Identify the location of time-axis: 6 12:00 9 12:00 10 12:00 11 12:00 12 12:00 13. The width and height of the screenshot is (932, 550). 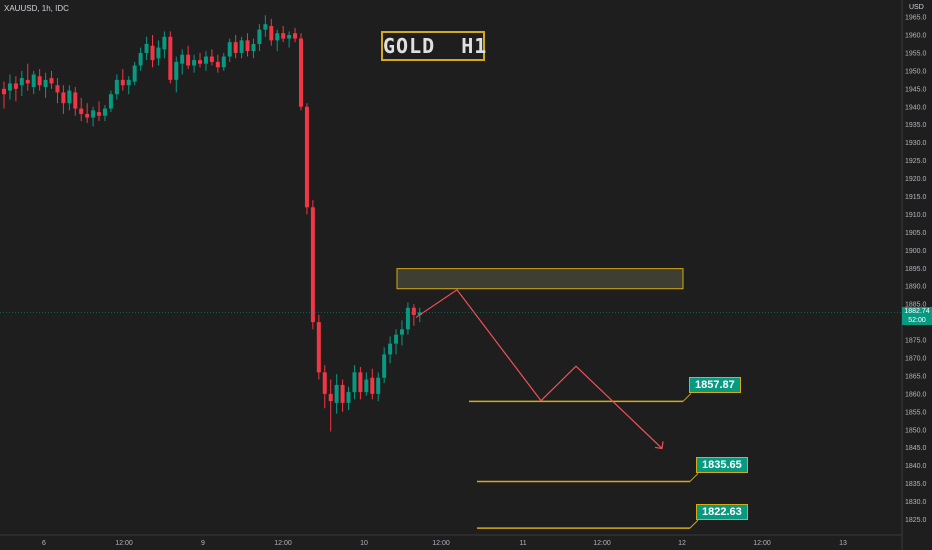
(444, 543).